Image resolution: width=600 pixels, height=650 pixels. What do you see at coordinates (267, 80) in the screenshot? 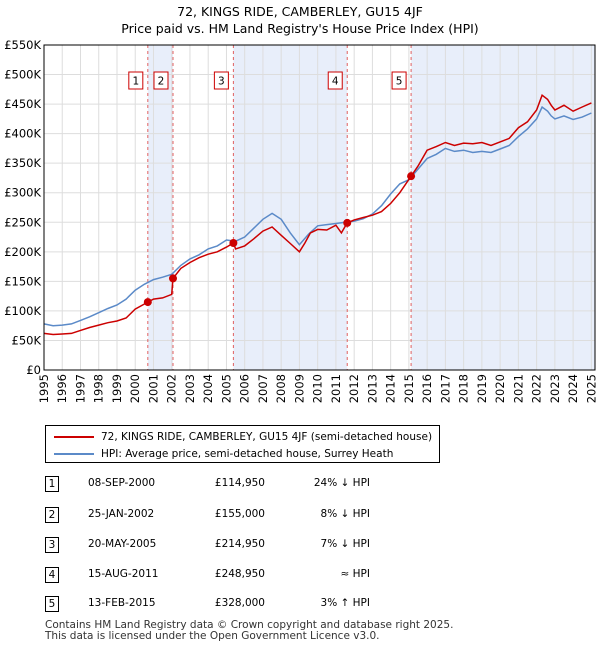
I see `sale-labels: 1 2 3 4 5` at bounding box center [267, 80].